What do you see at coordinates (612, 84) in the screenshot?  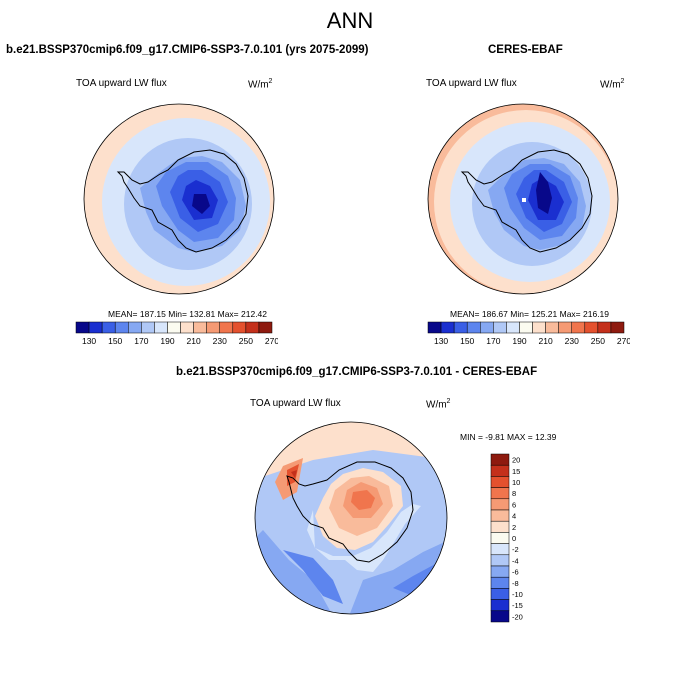 I see `panel2-units: W/m2` at bounding box center [612, 84].